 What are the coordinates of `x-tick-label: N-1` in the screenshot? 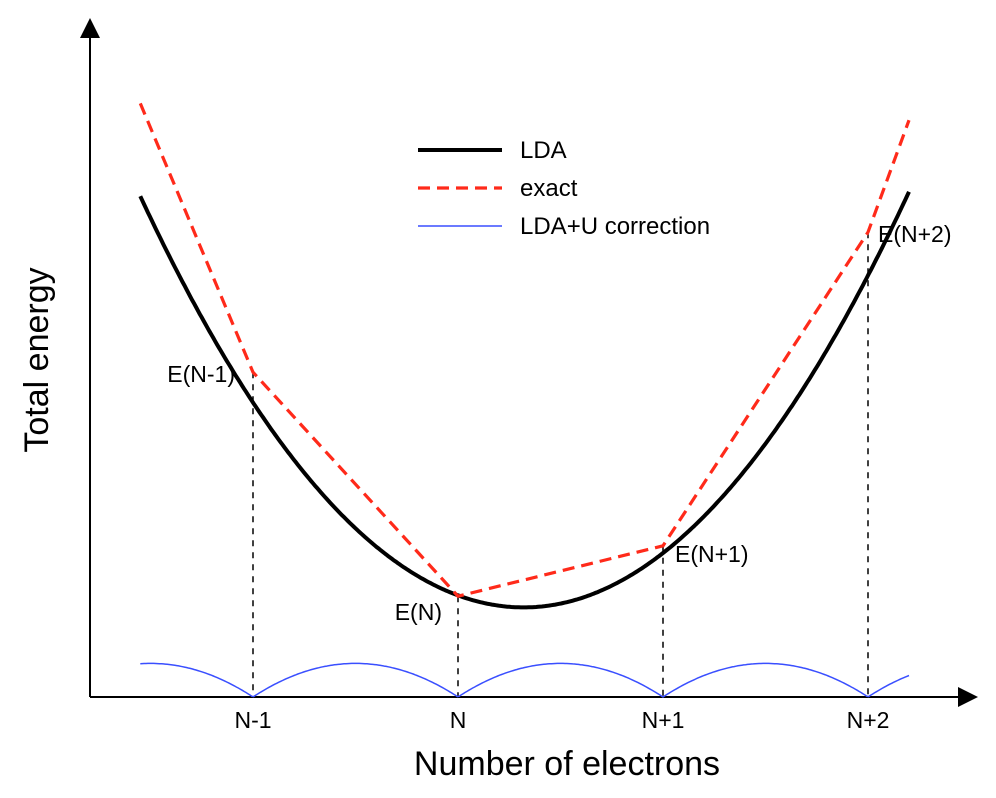 It's located at (252, 720).